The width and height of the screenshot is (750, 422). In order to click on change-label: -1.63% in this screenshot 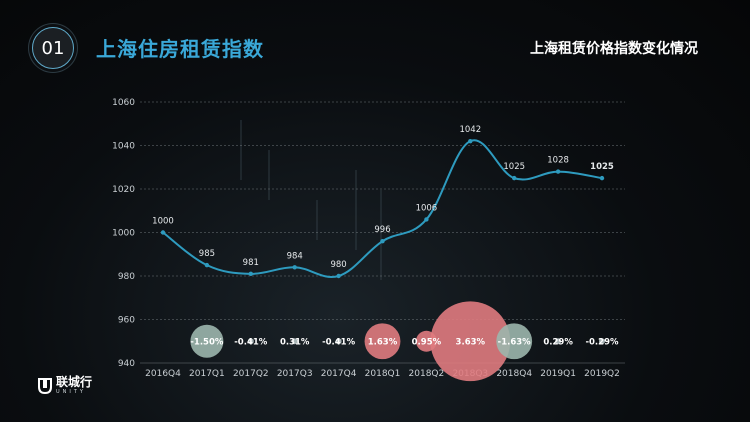, I will do `click(514, 342)`.